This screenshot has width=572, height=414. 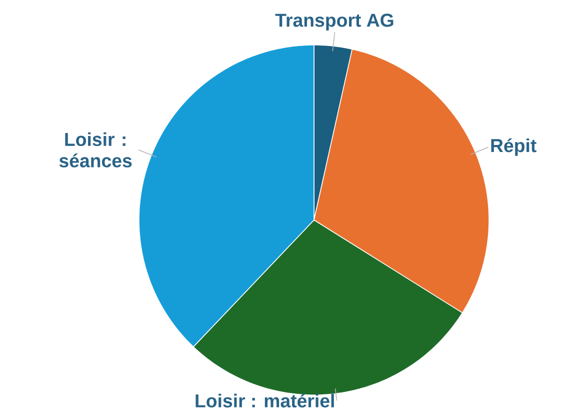 What do you see at coordinates (334, 22) in the screenshot?
I see `slice-label: Transport AG` at bounding box center [334, 22].